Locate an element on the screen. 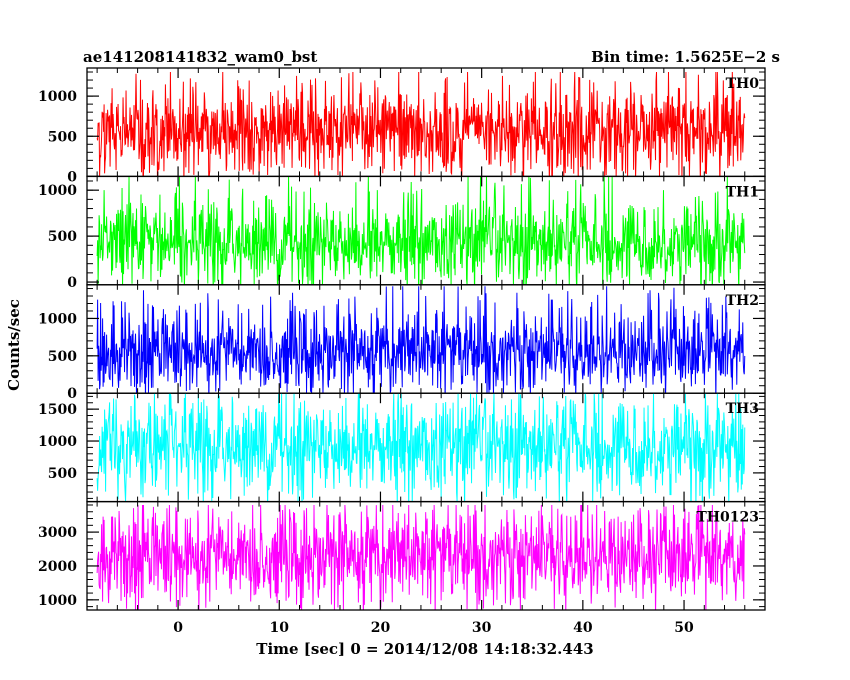 This screenshot has width=850, height=680. x-tick-label: 10 is located at coordinates (280, 628).